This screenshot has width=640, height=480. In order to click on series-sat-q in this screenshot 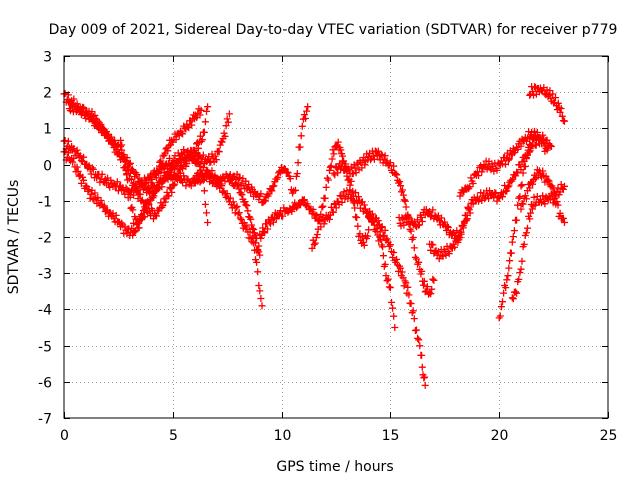, I will do `click(542, 189)`.